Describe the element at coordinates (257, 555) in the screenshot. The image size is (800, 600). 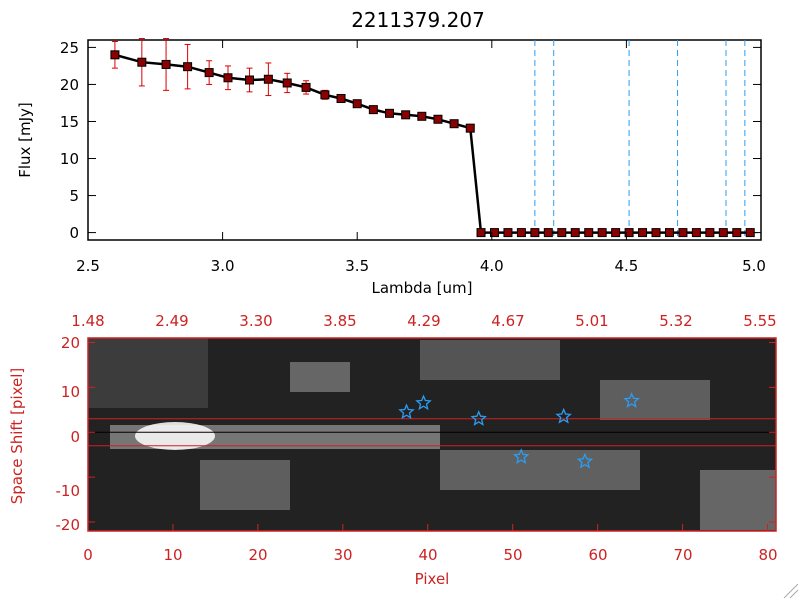
I see `x-tick-label: 20` at that location.